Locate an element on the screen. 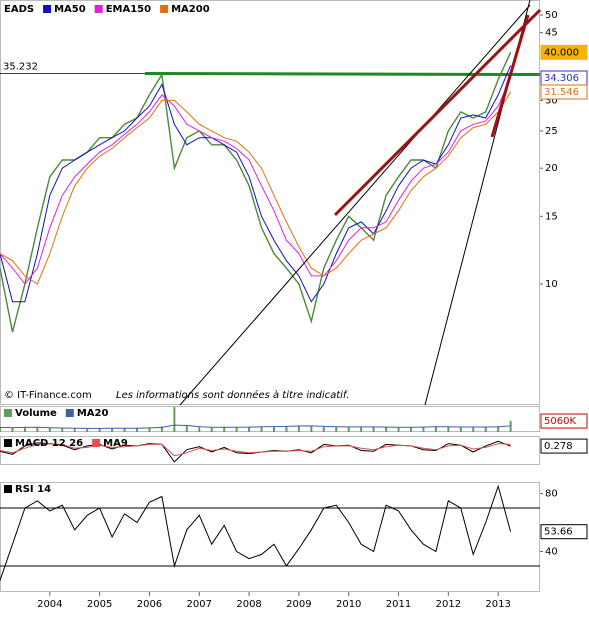 The height and width of the screenshot is (618, 589). y-tick-label: 40 is located at coordinates (551, 551).